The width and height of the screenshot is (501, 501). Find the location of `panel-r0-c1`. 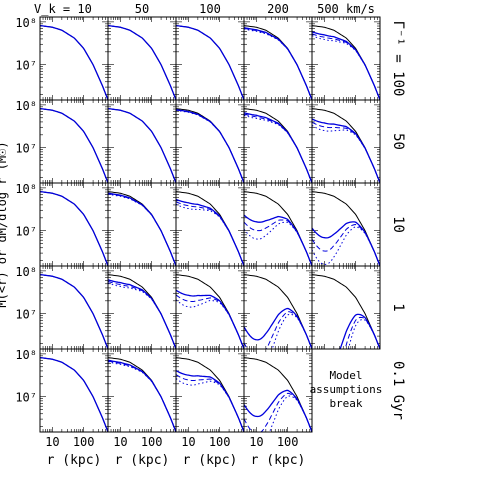

panel-r0-c1 is located at coordinates (142, 58).